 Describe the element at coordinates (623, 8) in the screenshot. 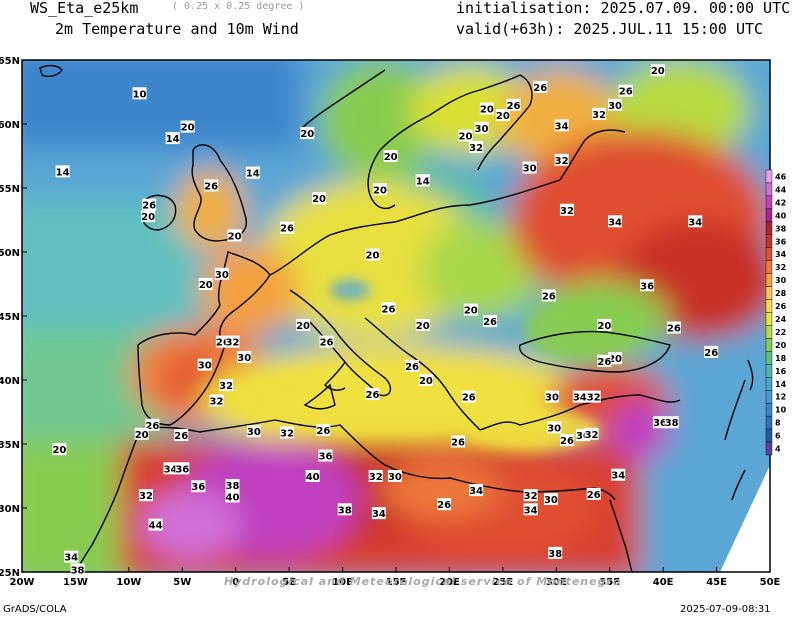

I see `init-time: initialisation: 2025.07.09. 00:00 UTC` at that location.